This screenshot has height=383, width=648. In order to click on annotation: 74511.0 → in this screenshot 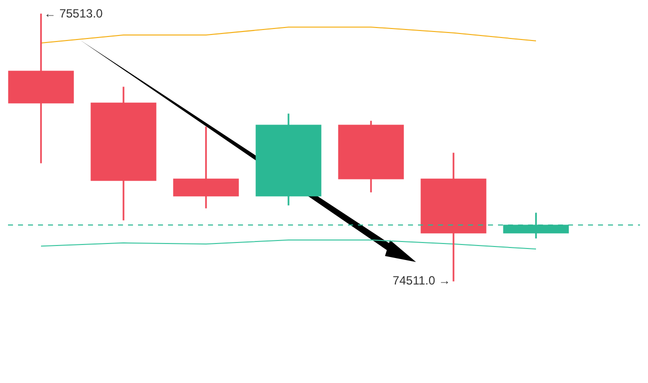, I will do `click(421, 280)`.